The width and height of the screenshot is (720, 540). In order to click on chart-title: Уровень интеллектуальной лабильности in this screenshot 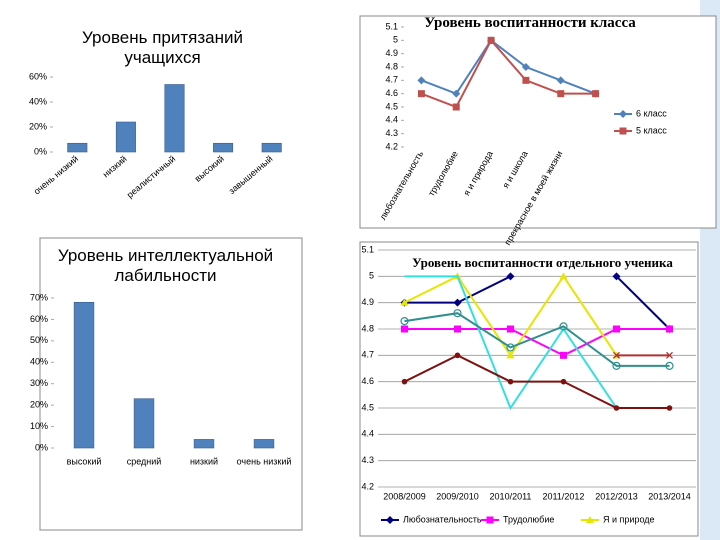, I will do `click(165, 265)`.